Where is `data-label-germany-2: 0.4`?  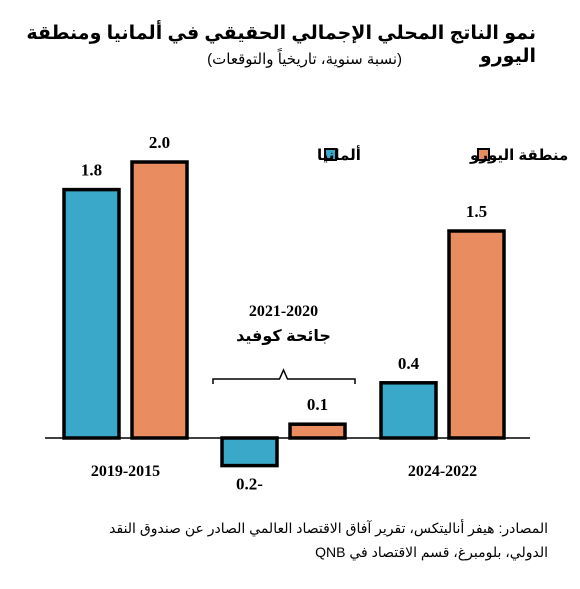
data-label-germany-2: 0.4 is located at coordinates (409, 363).